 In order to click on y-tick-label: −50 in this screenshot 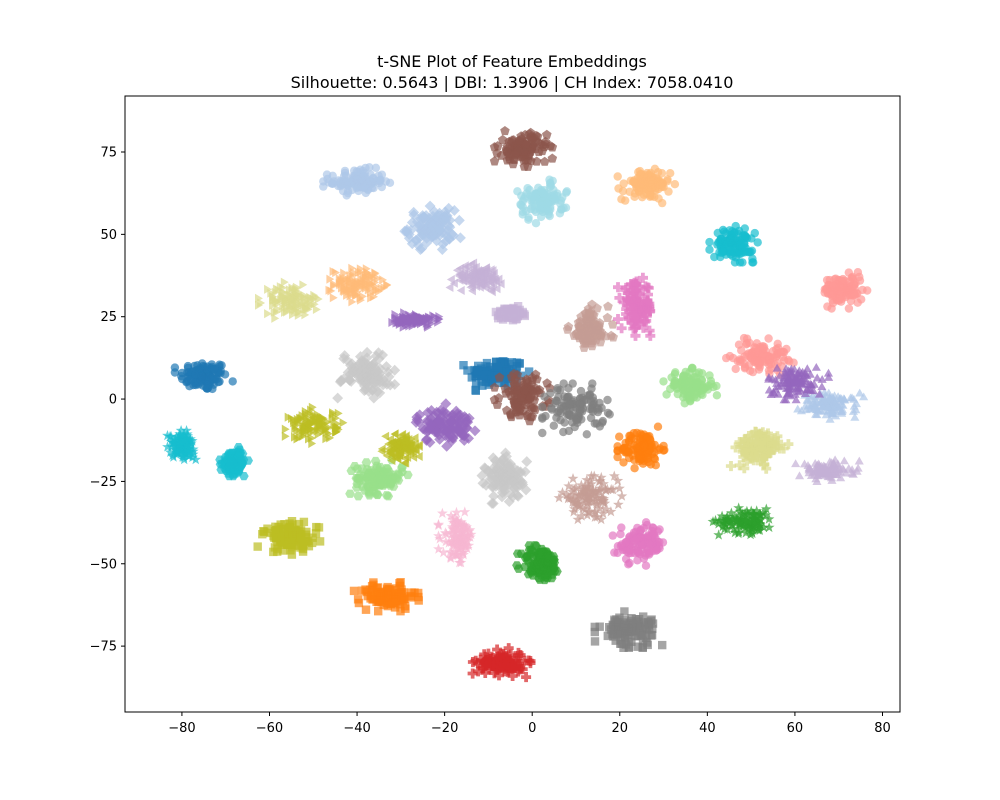, I will do `click(103, 564)`.